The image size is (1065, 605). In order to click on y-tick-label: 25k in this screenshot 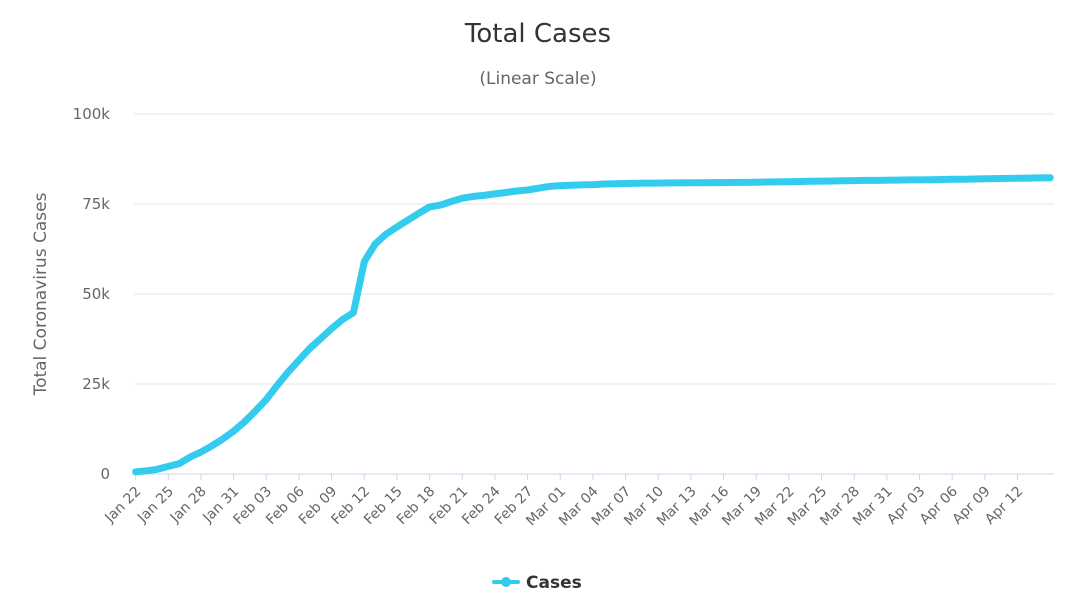, I will do `click(96, 384)`.